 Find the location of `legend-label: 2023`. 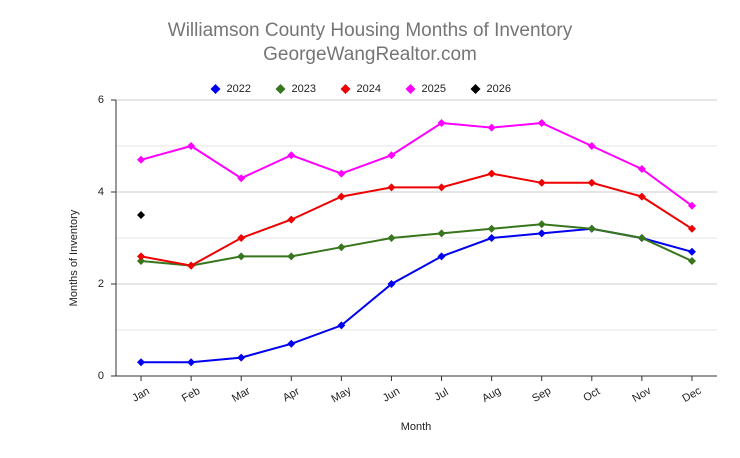

legend-label: 2023 is located at coordinates (304, 89).